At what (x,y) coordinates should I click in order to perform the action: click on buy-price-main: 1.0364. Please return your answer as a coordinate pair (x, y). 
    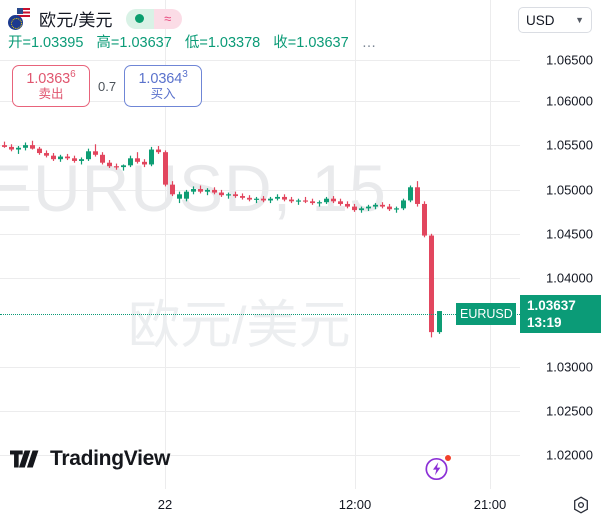
    Looking at the image, I should click on (160, 78).